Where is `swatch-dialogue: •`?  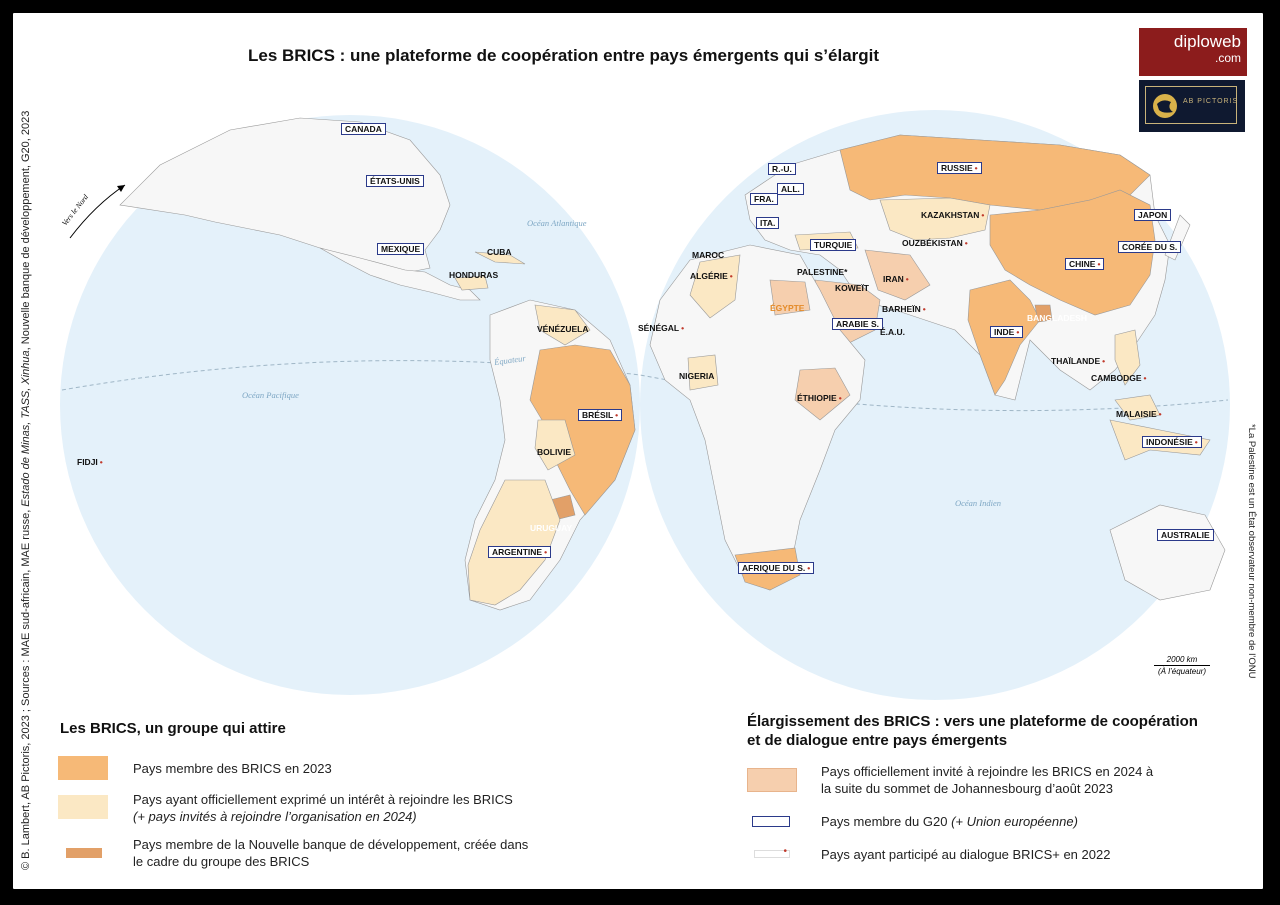
swatch-dialogue: • is located at coordinates (772, 852).